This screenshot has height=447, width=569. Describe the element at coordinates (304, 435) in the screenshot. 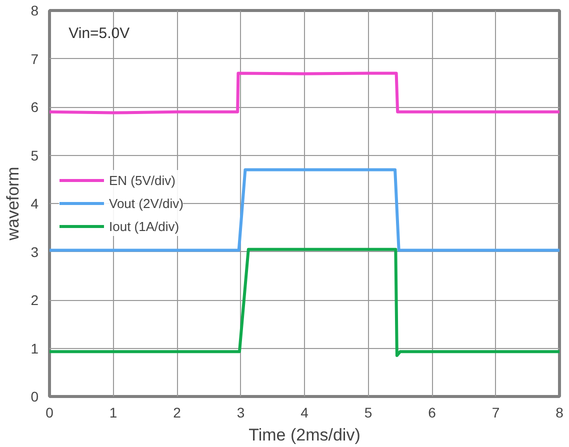

I see `x-axis-title: Time (2ms/div)` at that location.